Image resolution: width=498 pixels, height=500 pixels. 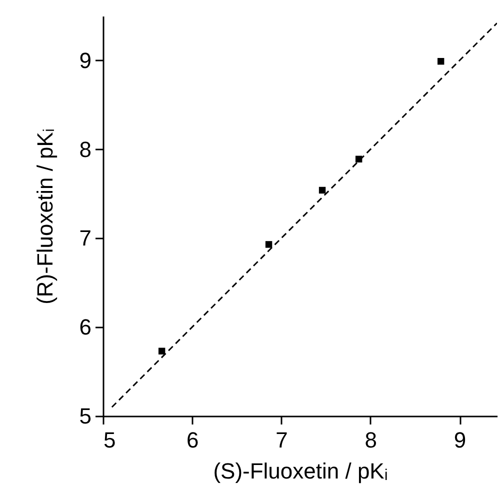 I want to click on x-tick-label: 6, so click(x=192, y=440).